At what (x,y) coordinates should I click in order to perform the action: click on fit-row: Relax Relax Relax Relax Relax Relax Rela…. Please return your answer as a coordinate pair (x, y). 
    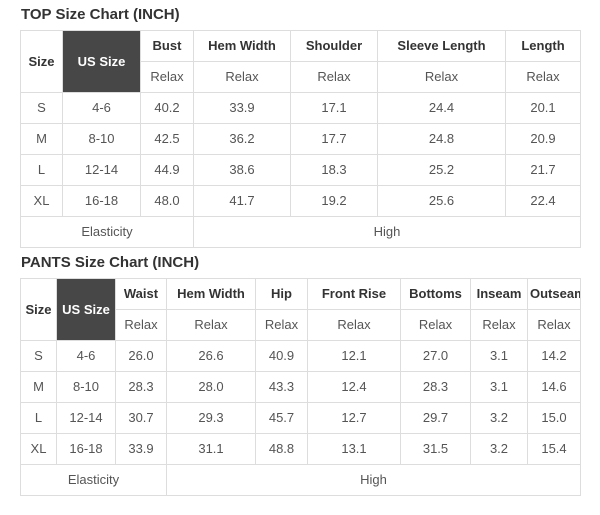
    Looking at the image, I should click on (301, 325).